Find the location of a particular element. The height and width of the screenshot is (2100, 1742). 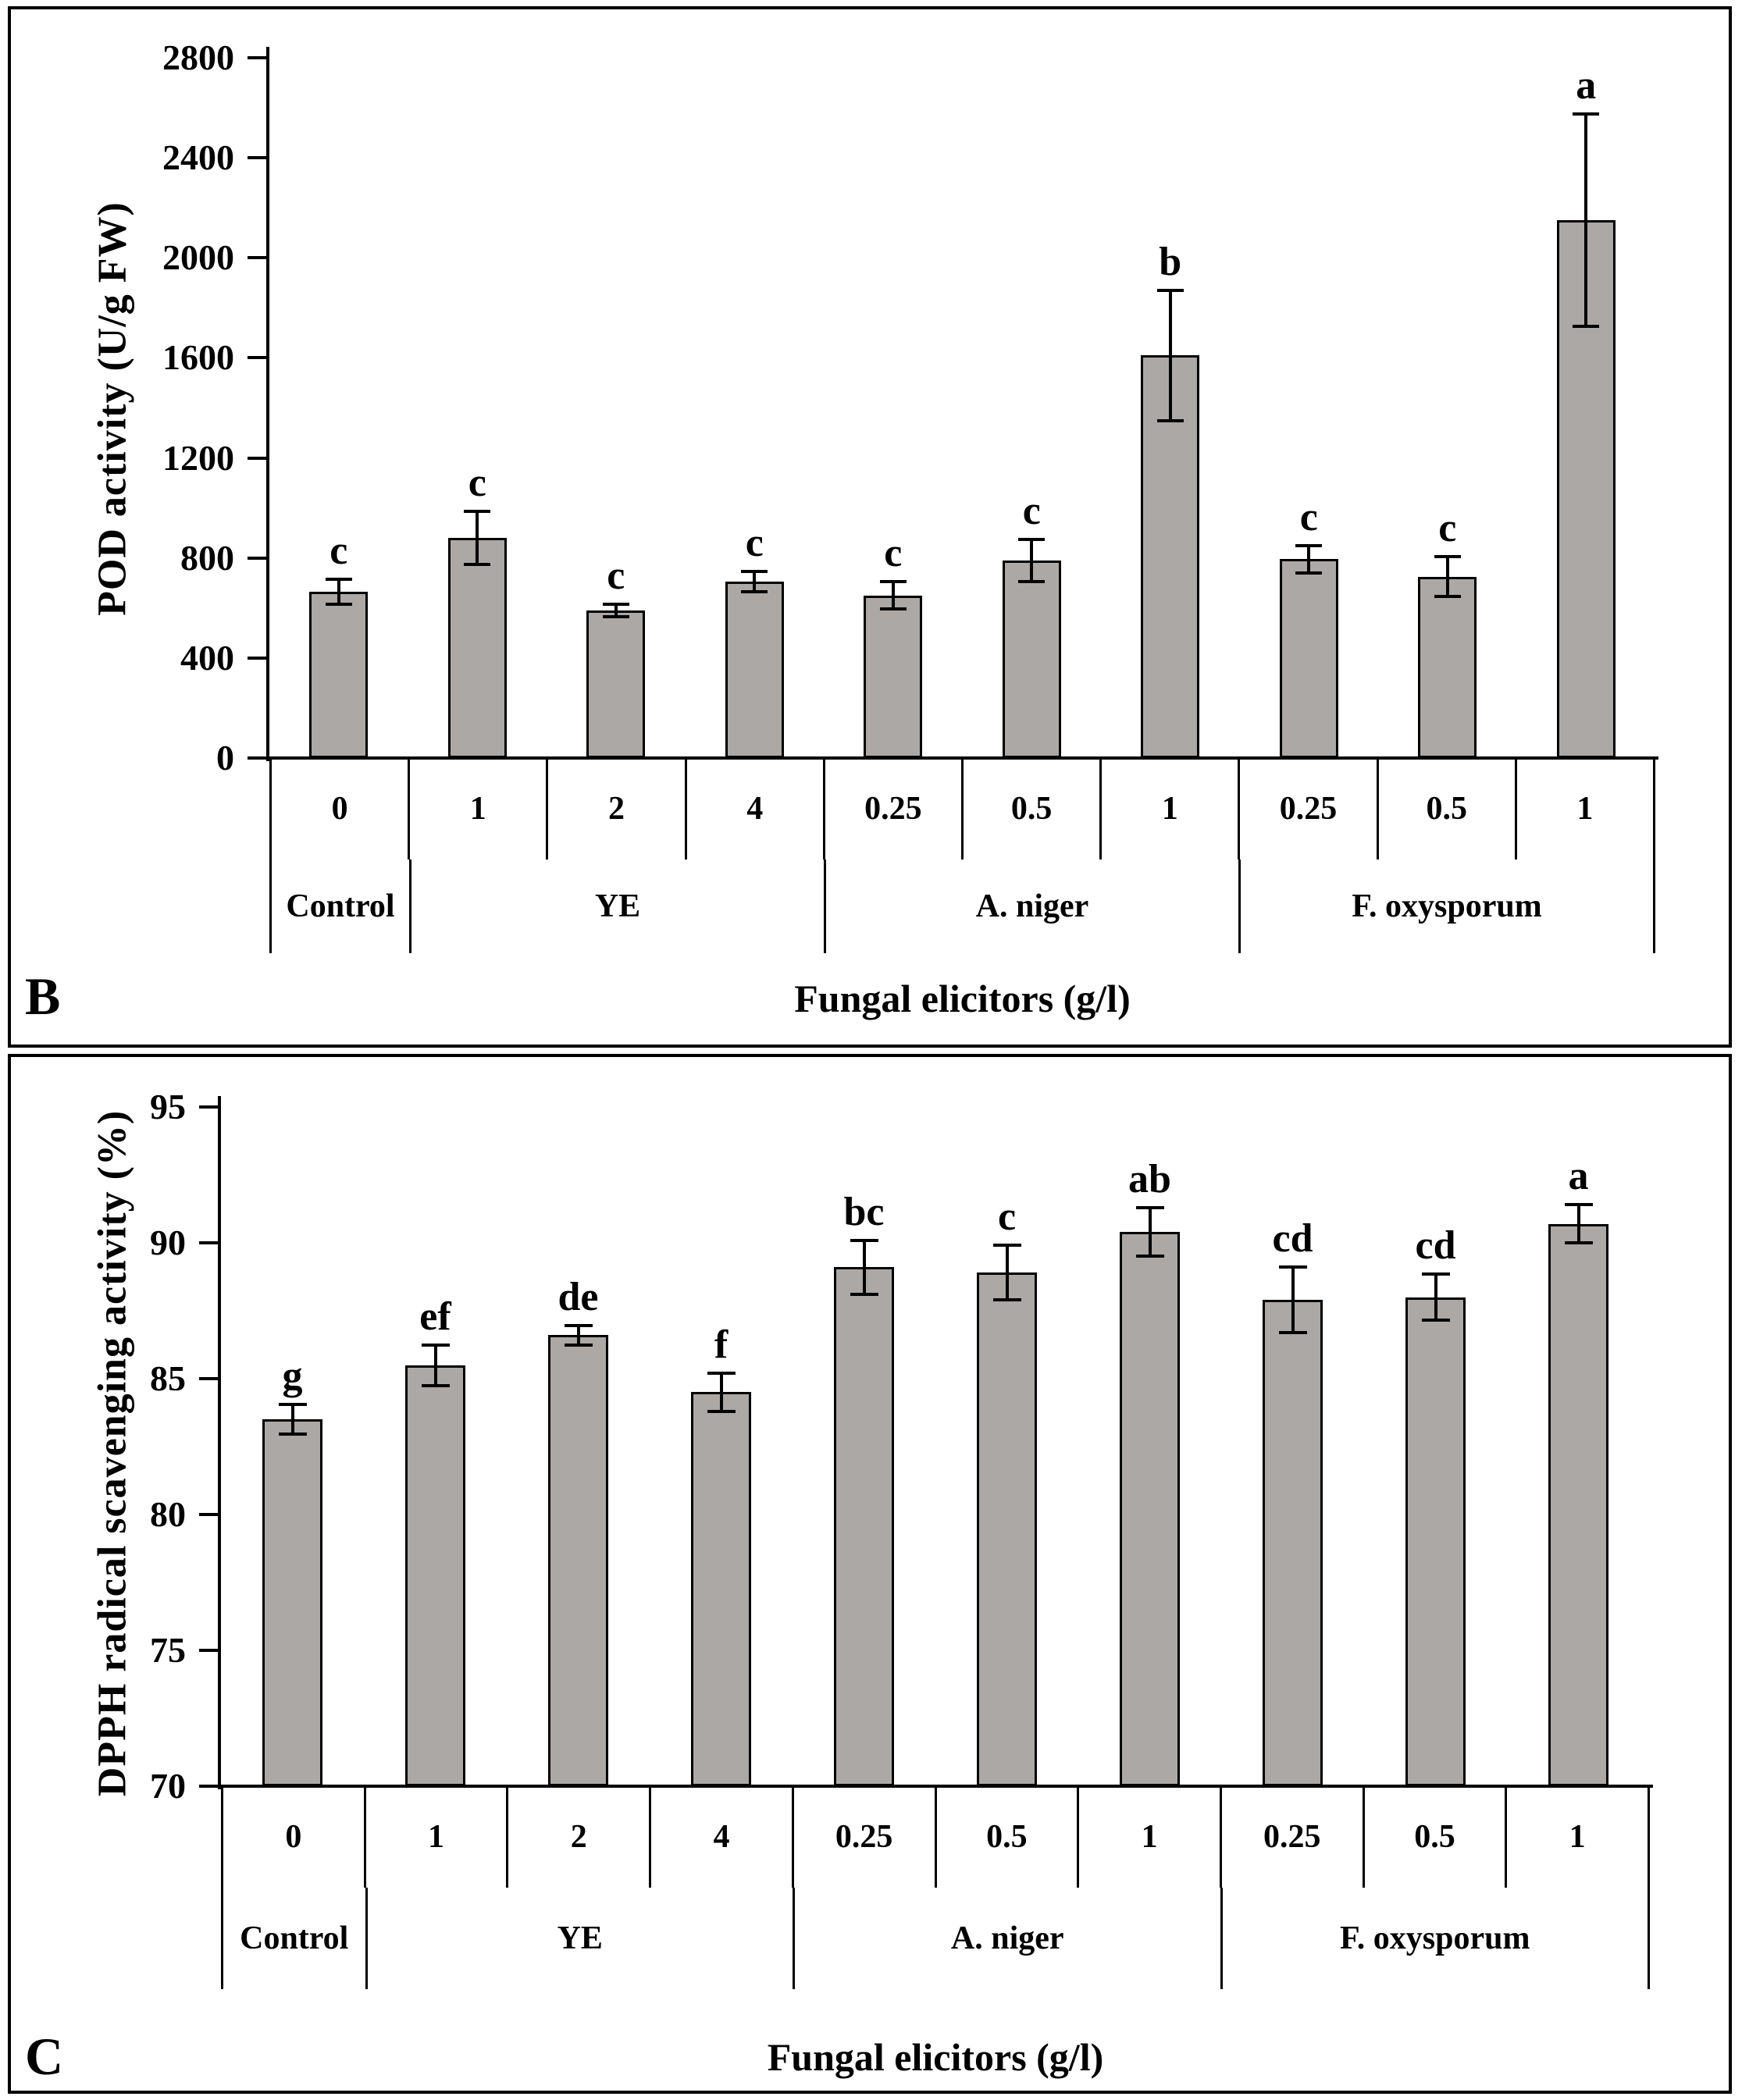

y-axis-tick-label: 1600 is located at coordinates (198, 357).